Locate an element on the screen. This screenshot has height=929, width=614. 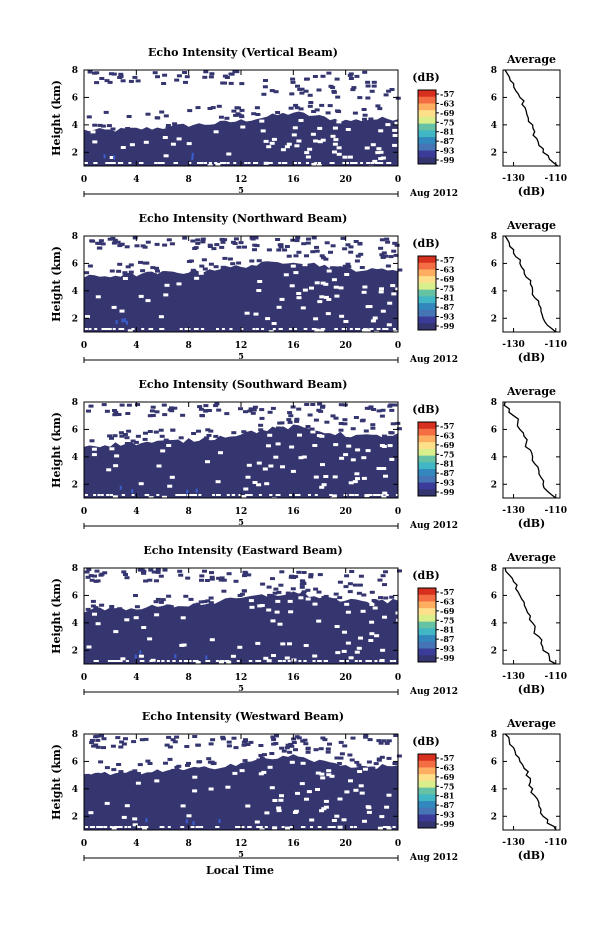
y-tick-label: 8 is located at coordinates (75, 569).